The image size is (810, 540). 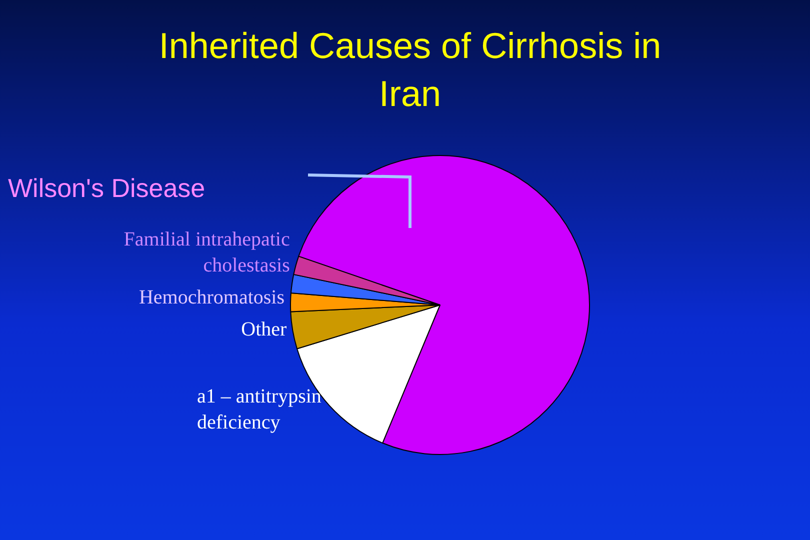 I want to click on chart-title: Inherited Causes of Cirrhosis in Iran, so click(x=410, y=70).